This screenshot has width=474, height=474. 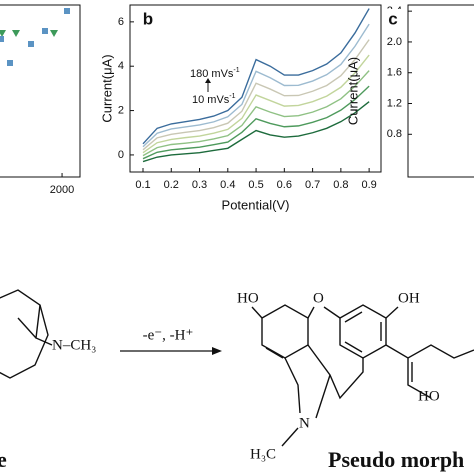 What do you see at coordinates (121, 155) in the screenshot?
I see `y-tick-label: 0` at bounding box center [121, 155].